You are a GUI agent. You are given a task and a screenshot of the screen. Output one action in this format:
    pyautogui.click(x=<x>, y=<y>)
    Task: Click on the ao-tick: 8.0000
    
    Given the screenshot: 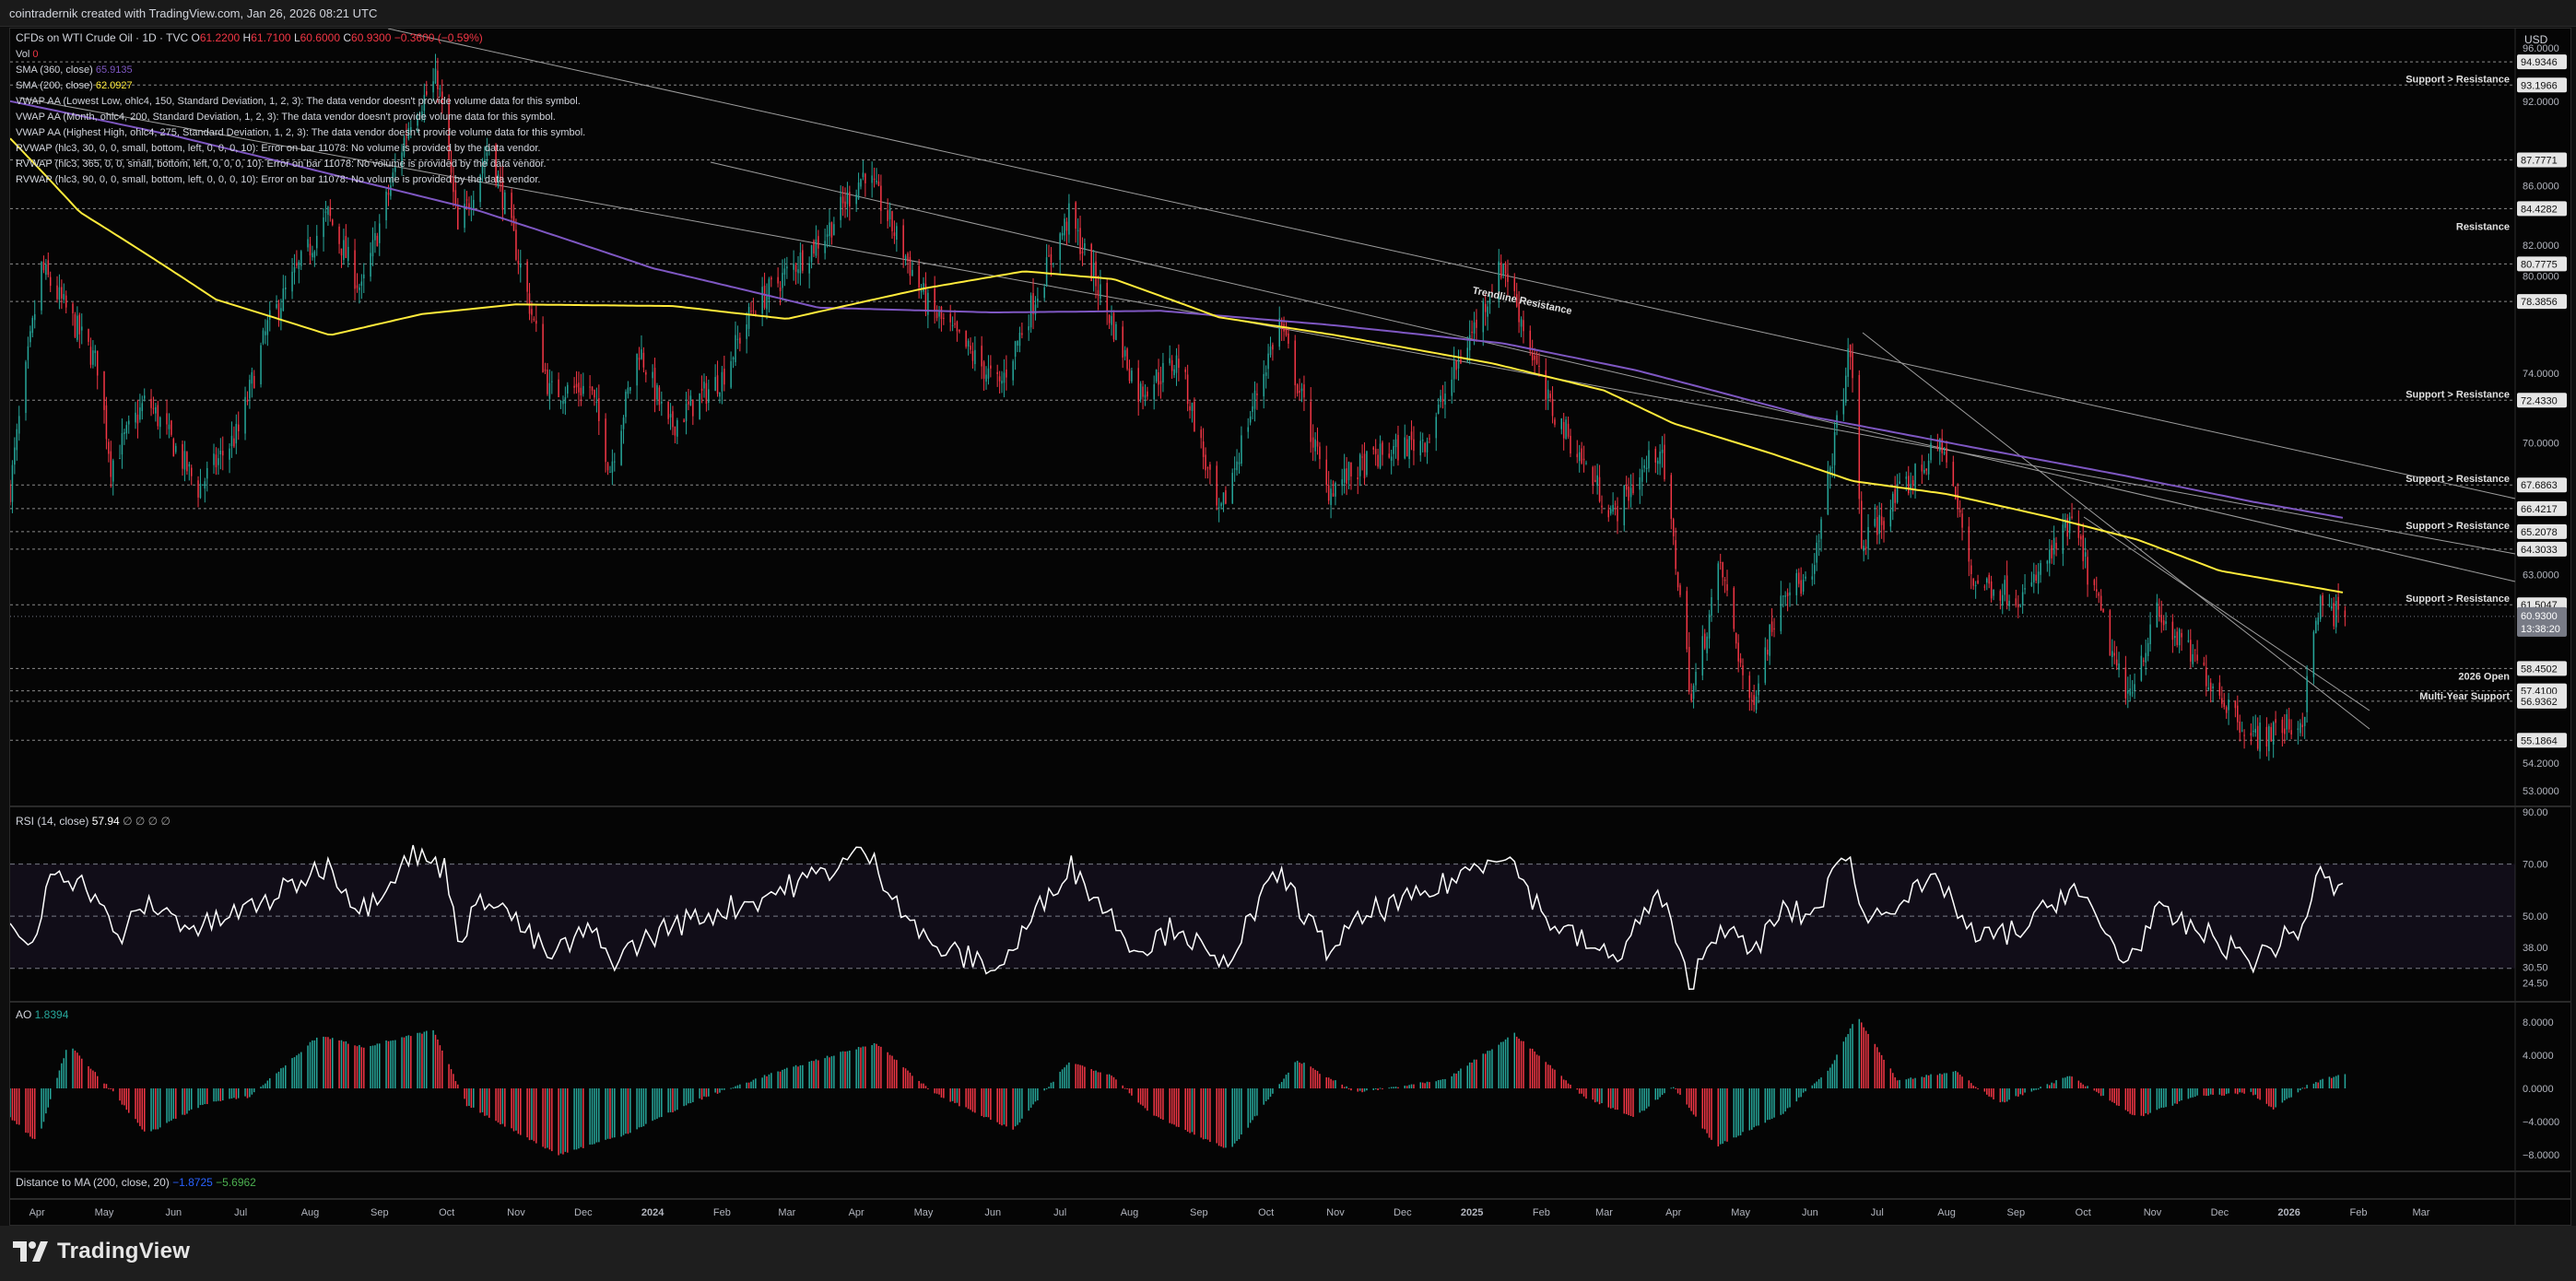 What is the action you would take?
    pyautogui.click(x=2538, y=1023)
    